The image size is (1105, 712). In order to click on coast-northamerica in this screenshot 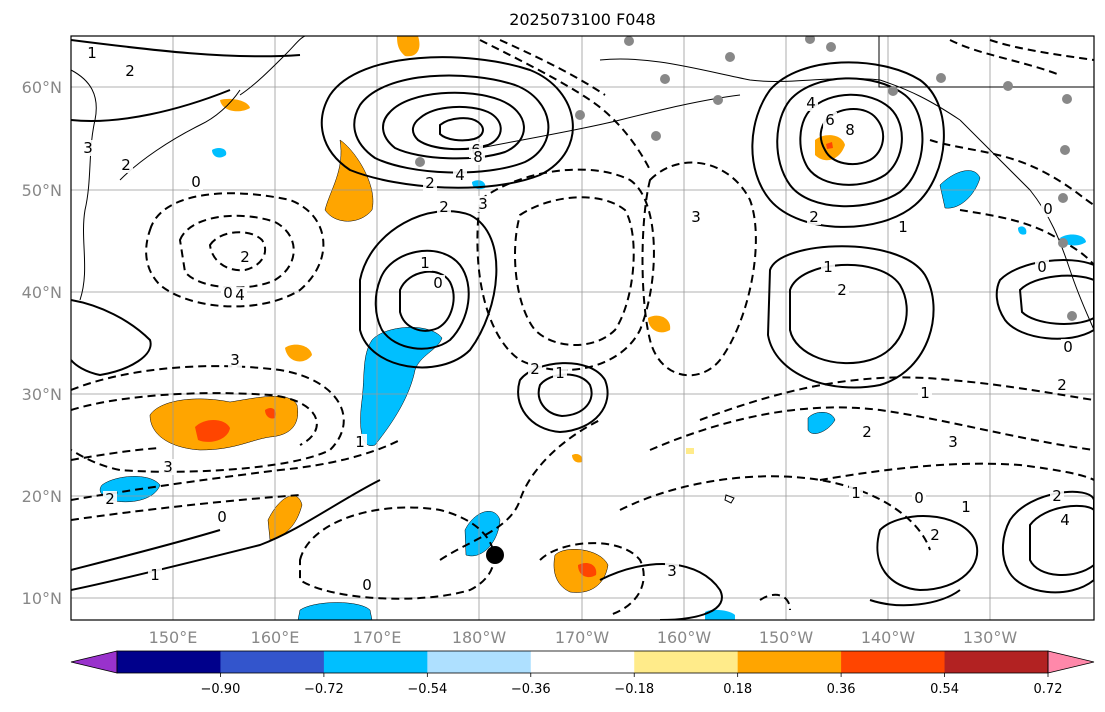, I will do `click(1026, 225)`.